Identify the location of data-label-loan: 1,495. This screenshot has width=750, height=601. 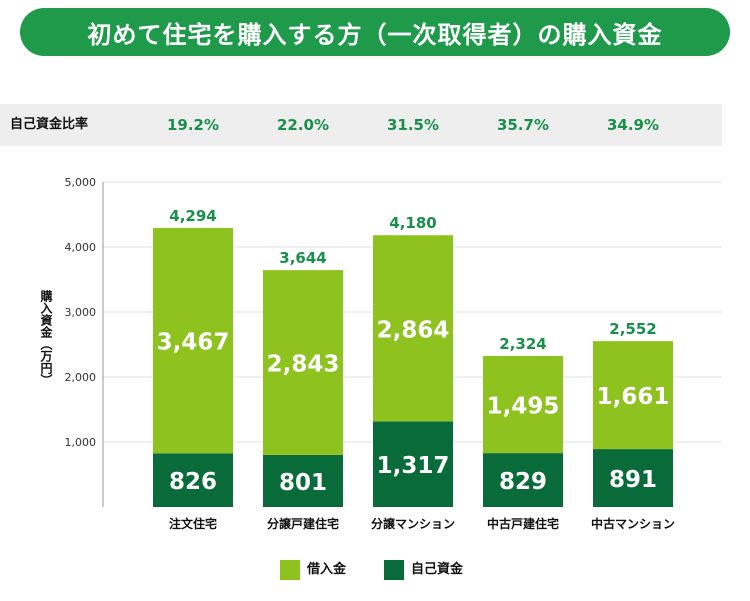
(523, 407).